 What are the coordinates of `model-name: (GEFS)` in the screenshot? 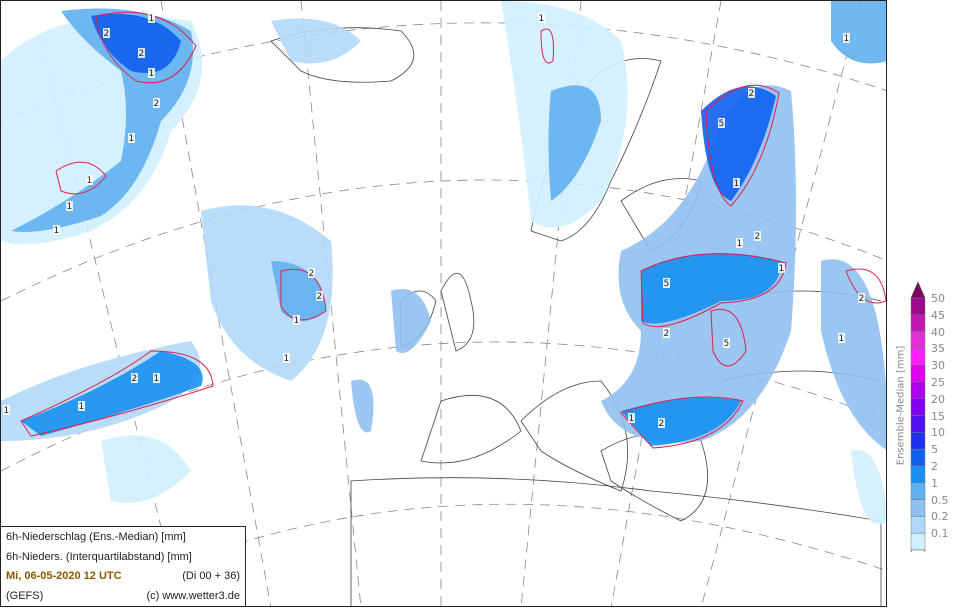 It's located at (25, 595).